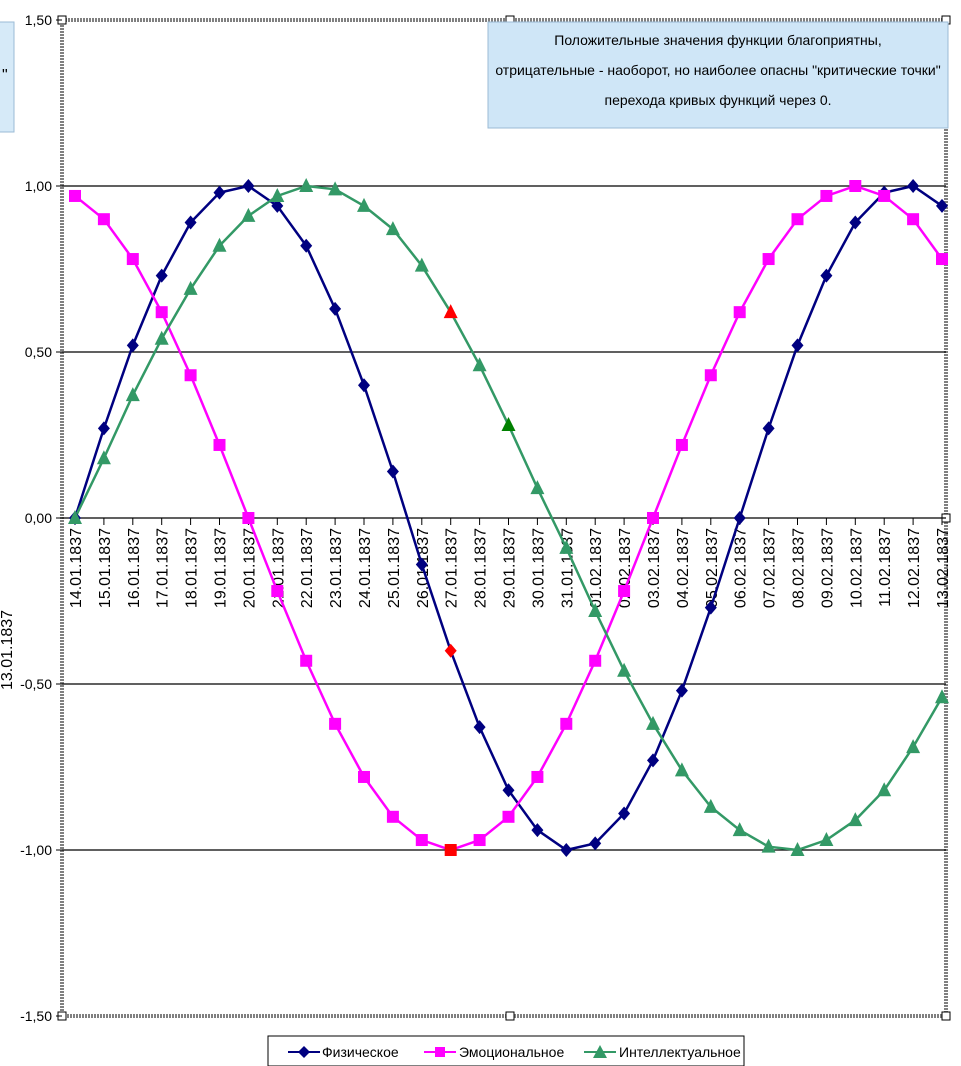  I want to click on x-tick-label: 05.02.1837, so click(712, 568).